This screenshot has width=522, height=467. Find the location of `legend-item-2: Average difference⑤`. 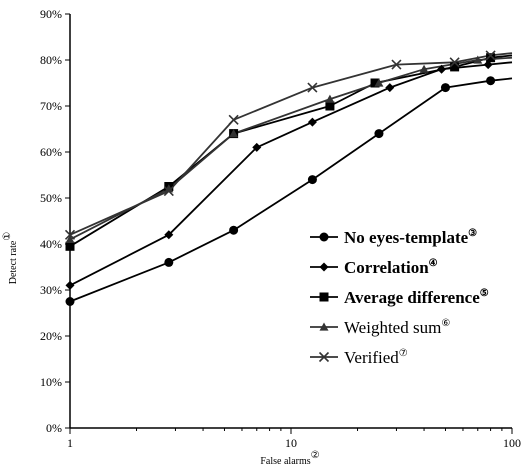

legend-item-2: Average difference⑤ is located at coordinates (399, 297).